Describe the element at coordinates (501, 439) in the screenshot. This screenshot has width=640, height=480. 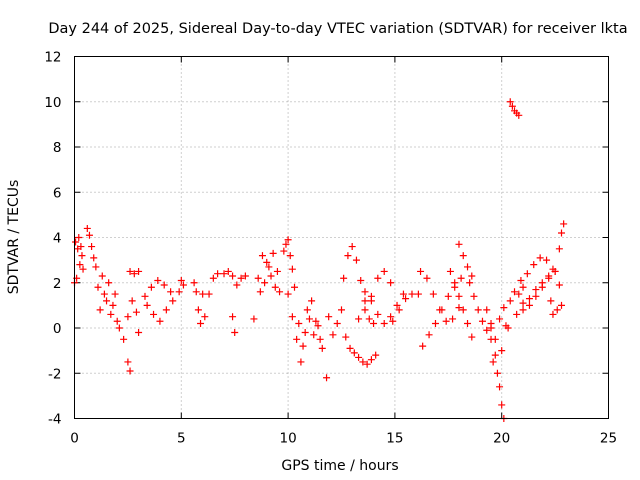
I see `x-tick-label: 20` at that location.